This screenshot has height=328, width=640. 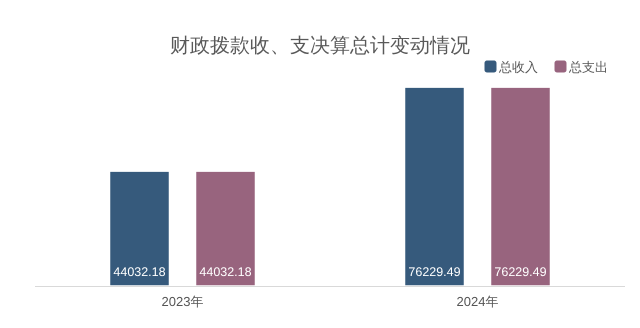 What do you see at coordinates (477, 301) in the screenshot?
I see `x-tick-label: 2024年` at bounding box center [477, 301].